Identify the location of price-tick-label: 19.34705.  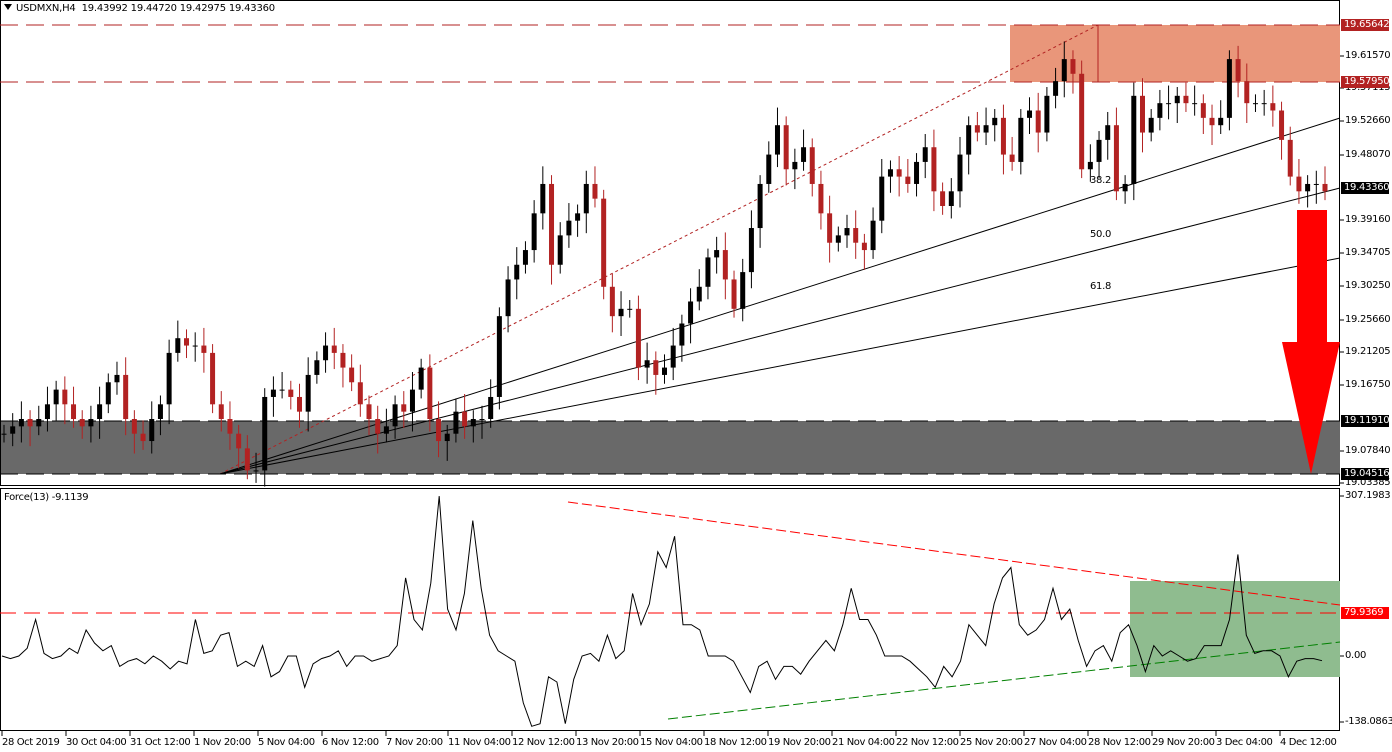
(1368, 252).